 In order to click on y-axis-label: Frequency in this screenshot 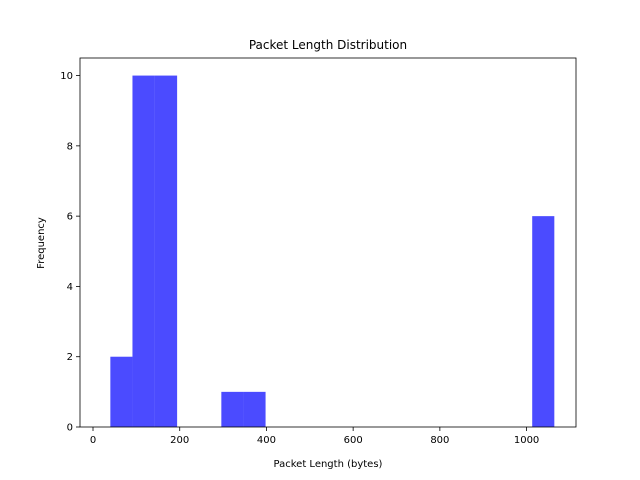, I will do `click(41, 243)`.